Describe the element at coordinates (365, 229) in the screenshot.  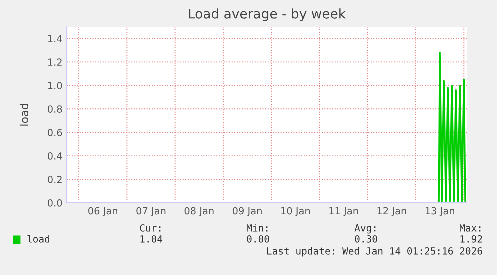
I see `text: Avg:` at that location.